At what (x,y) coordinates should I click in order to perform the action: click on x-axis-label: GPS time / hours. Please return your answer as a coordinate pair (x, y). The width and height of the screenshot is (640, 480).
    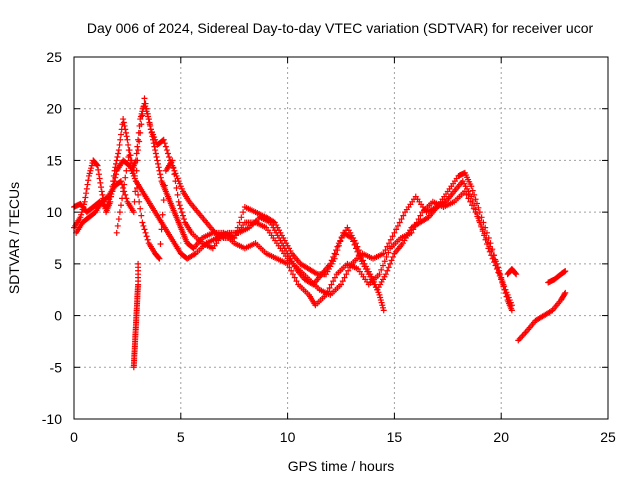
    Looking at the image, I should click on (341, 466).